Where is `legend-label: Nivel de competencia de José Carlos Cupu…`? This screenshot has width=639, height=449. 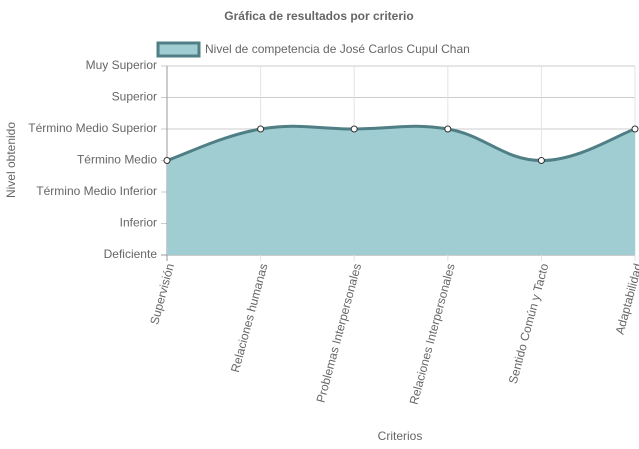 legend-label: Nivel de competencia de José Carlos Cupu… is located at coordinates (337, 49).